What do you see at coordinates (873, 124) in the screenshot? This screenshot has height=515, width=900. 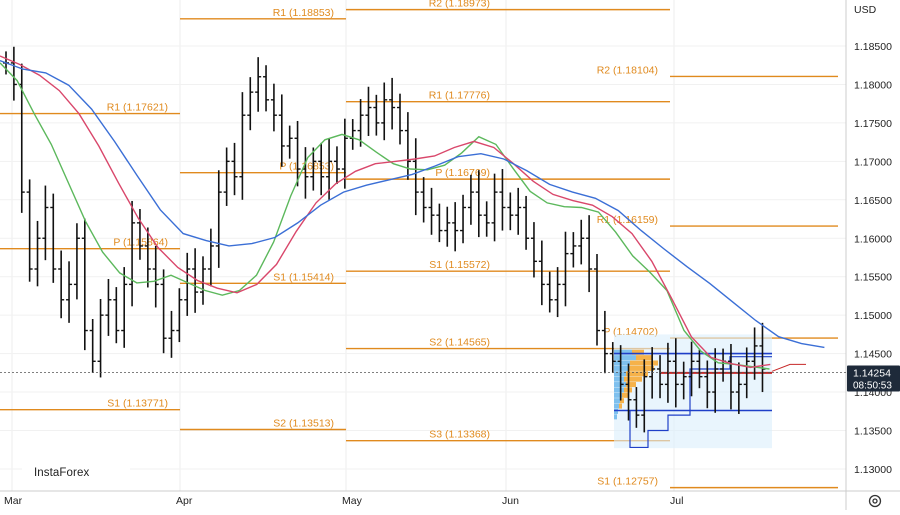 I see `y-tick-label: 1.17500` at bounding box center [873, 124].